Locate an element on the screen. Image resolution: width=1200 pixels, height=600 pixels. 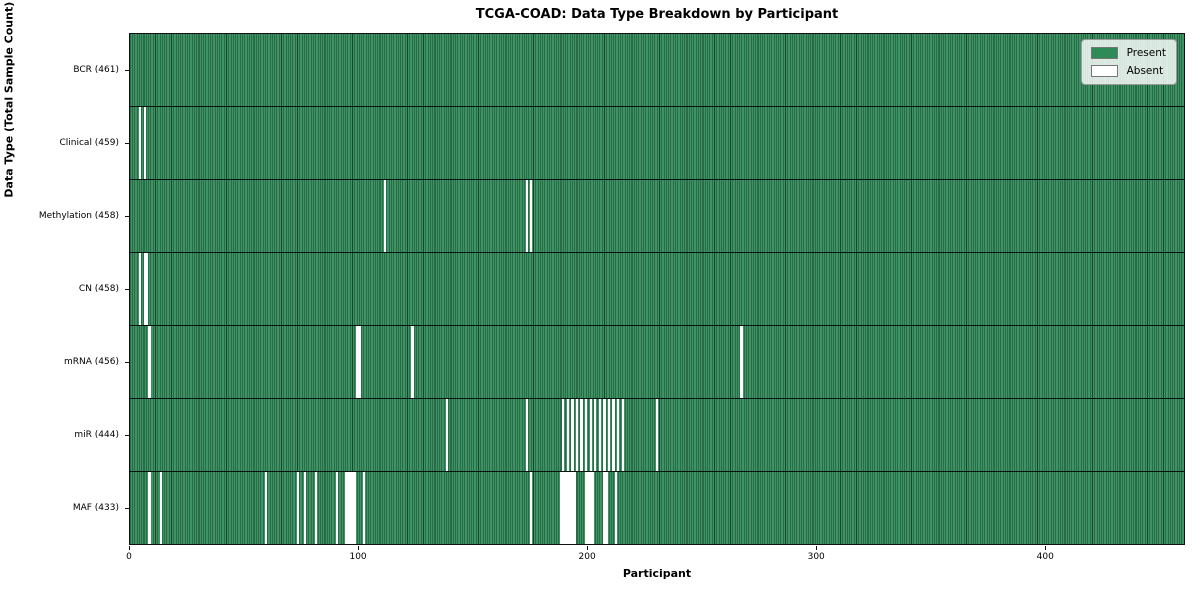
y-tick-label-CN: CN (458) is located at coordinates (98, 289).